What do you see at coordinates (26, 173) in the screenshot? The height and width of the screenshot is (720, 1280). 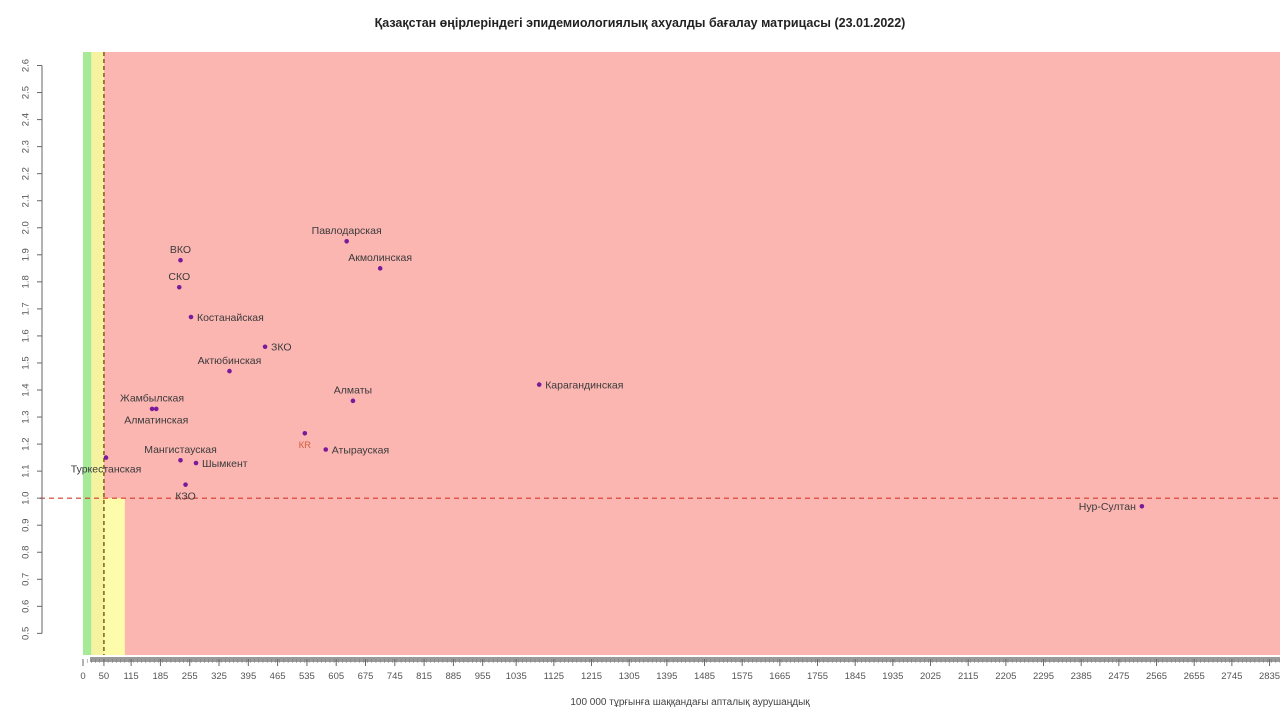 I see `y-tick-label: 2.2` at bounding box center [26, 173].